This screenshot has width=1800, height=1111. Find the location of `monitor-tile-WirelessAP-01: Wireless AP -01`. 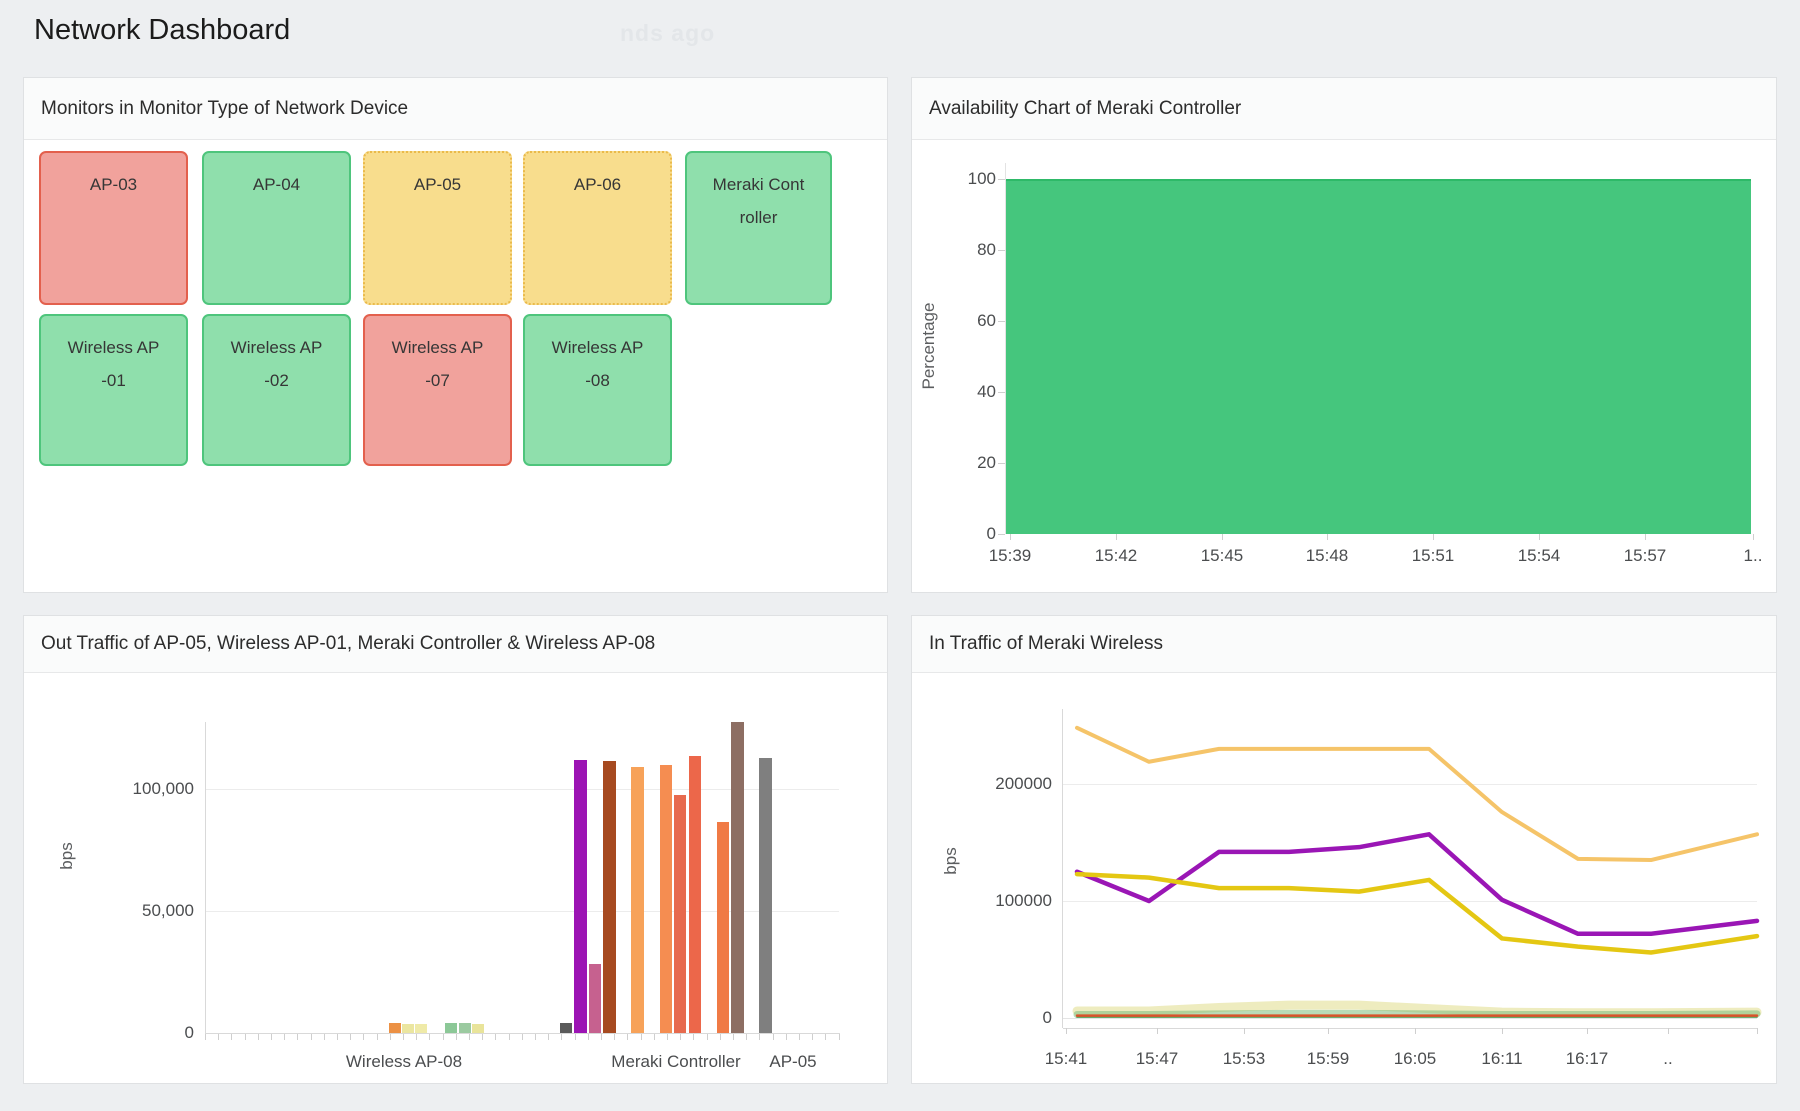

monitor-tile-WirelessAP-01: Wireless AP -01 is located at coordinates (113, 390).